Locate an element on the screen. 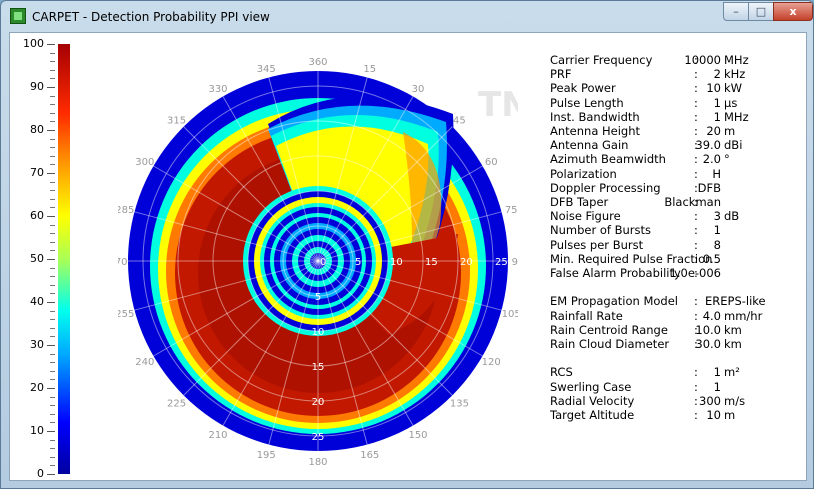 Image resolution: width=814 pixels, height=489 pixels. param-unit: MHz is located at coordinates (736, 60).